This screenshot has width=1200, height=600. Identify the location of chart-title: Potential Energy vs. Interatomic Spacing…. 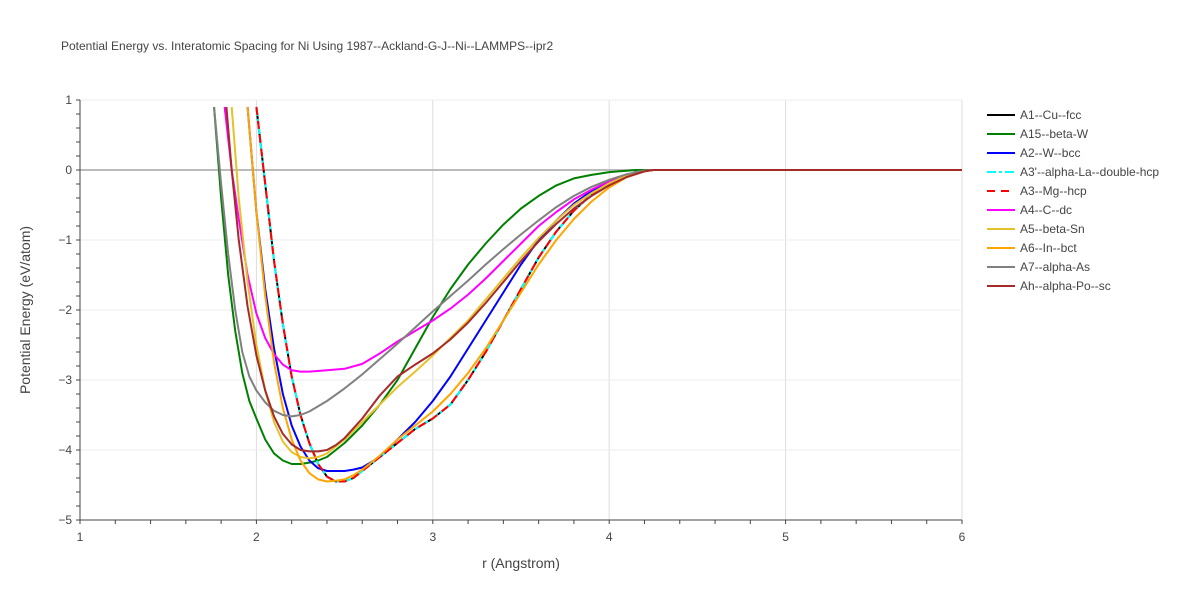
(307, 46).